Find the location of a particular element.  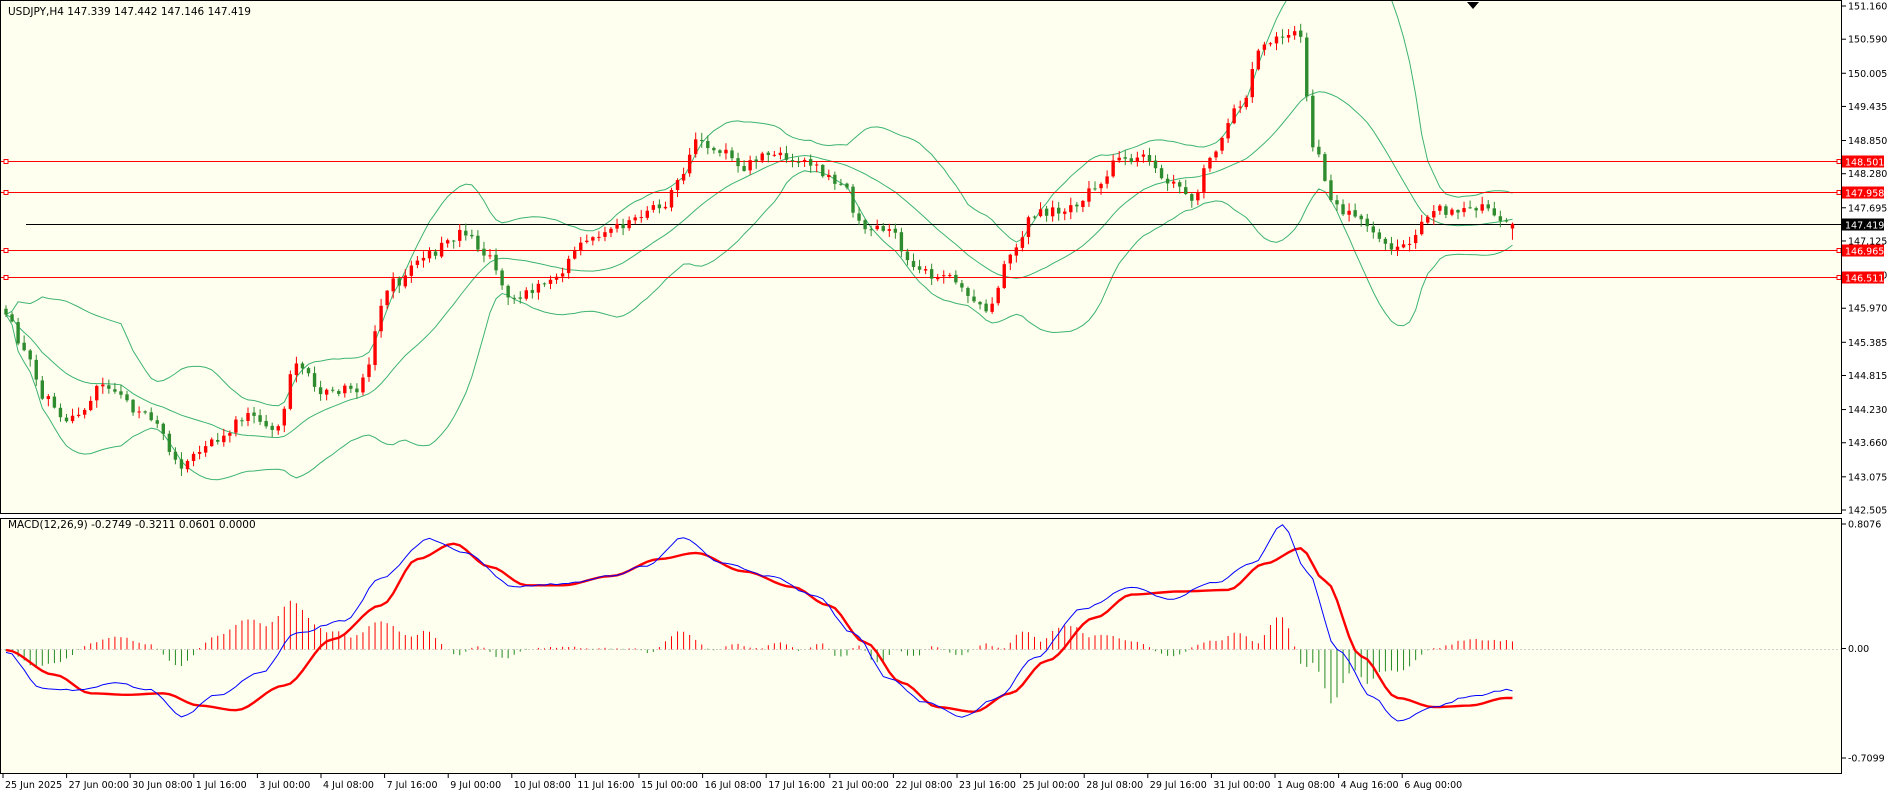

time-axis-label: 28 Jul 08:00 is located at coordinates (1114, 785).